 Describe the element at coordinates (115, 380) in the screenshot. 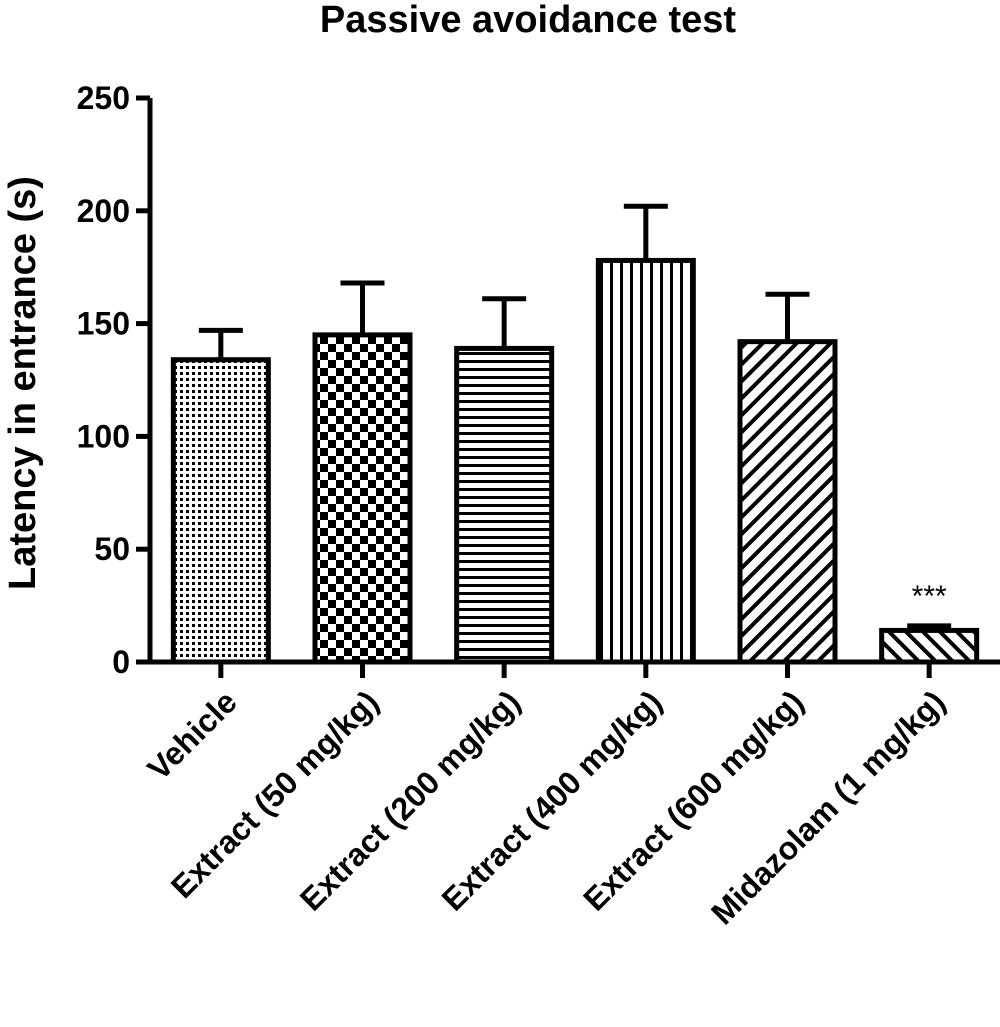

I see `y-axis: 0 50 100 150 200 250` at that location.